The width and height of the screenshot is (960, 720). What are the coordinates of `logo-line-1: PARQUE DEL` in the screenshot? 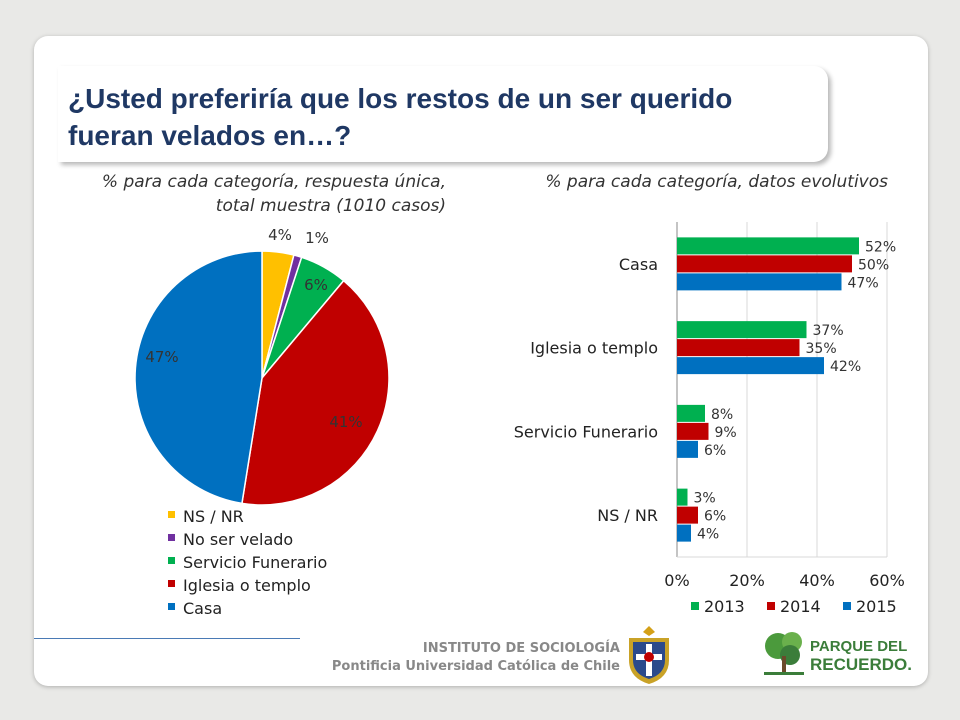 It's located at (859, 646).